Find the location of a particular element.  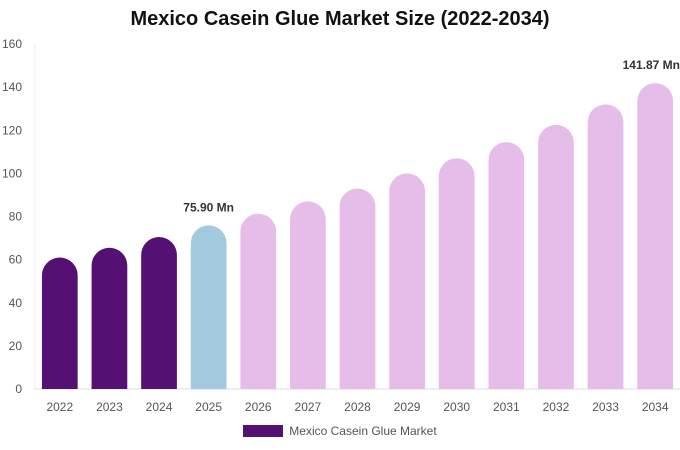

y-tick-label: 40 is located at coordinates (16, 303).